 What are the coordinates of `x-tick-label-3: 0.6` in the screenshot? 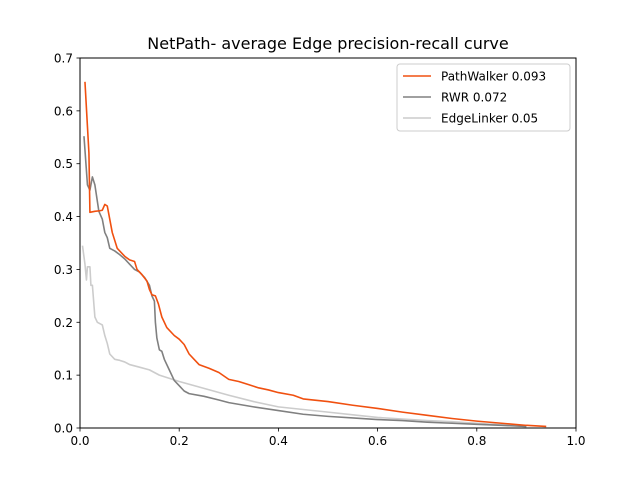 It's located at (377, 441).